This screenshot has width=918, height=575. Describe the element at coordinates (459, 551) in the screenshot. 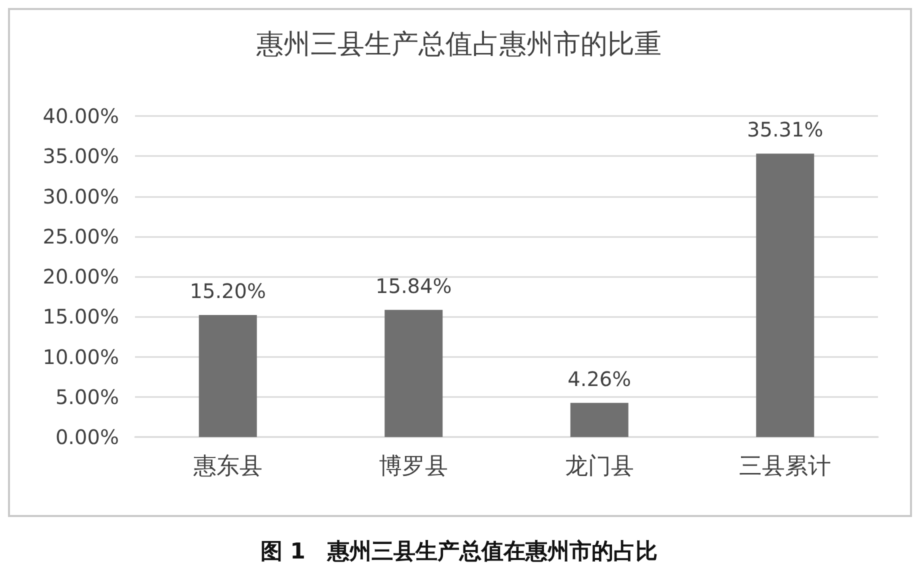

I see `caption: 图 1 惠州三县生产总值在惠州市的占比` at that location.